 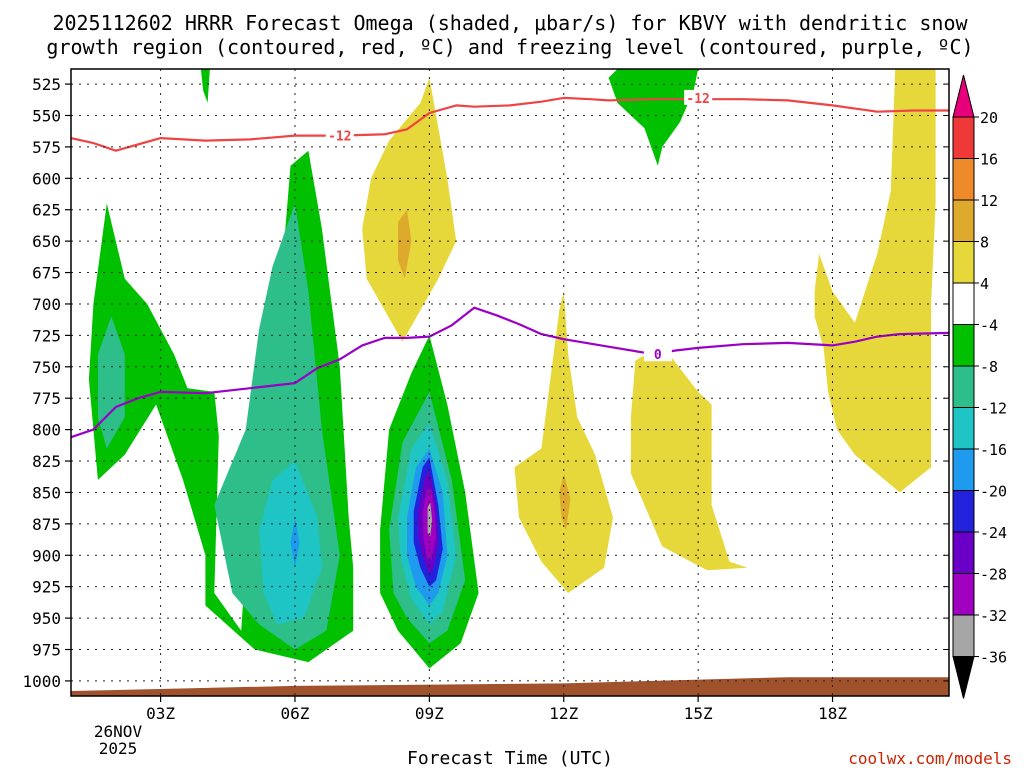 What do you see at coordinates (875, 281) in the screenshot?
I see `descent-yellow-19z` at bounding box center [875, 281].